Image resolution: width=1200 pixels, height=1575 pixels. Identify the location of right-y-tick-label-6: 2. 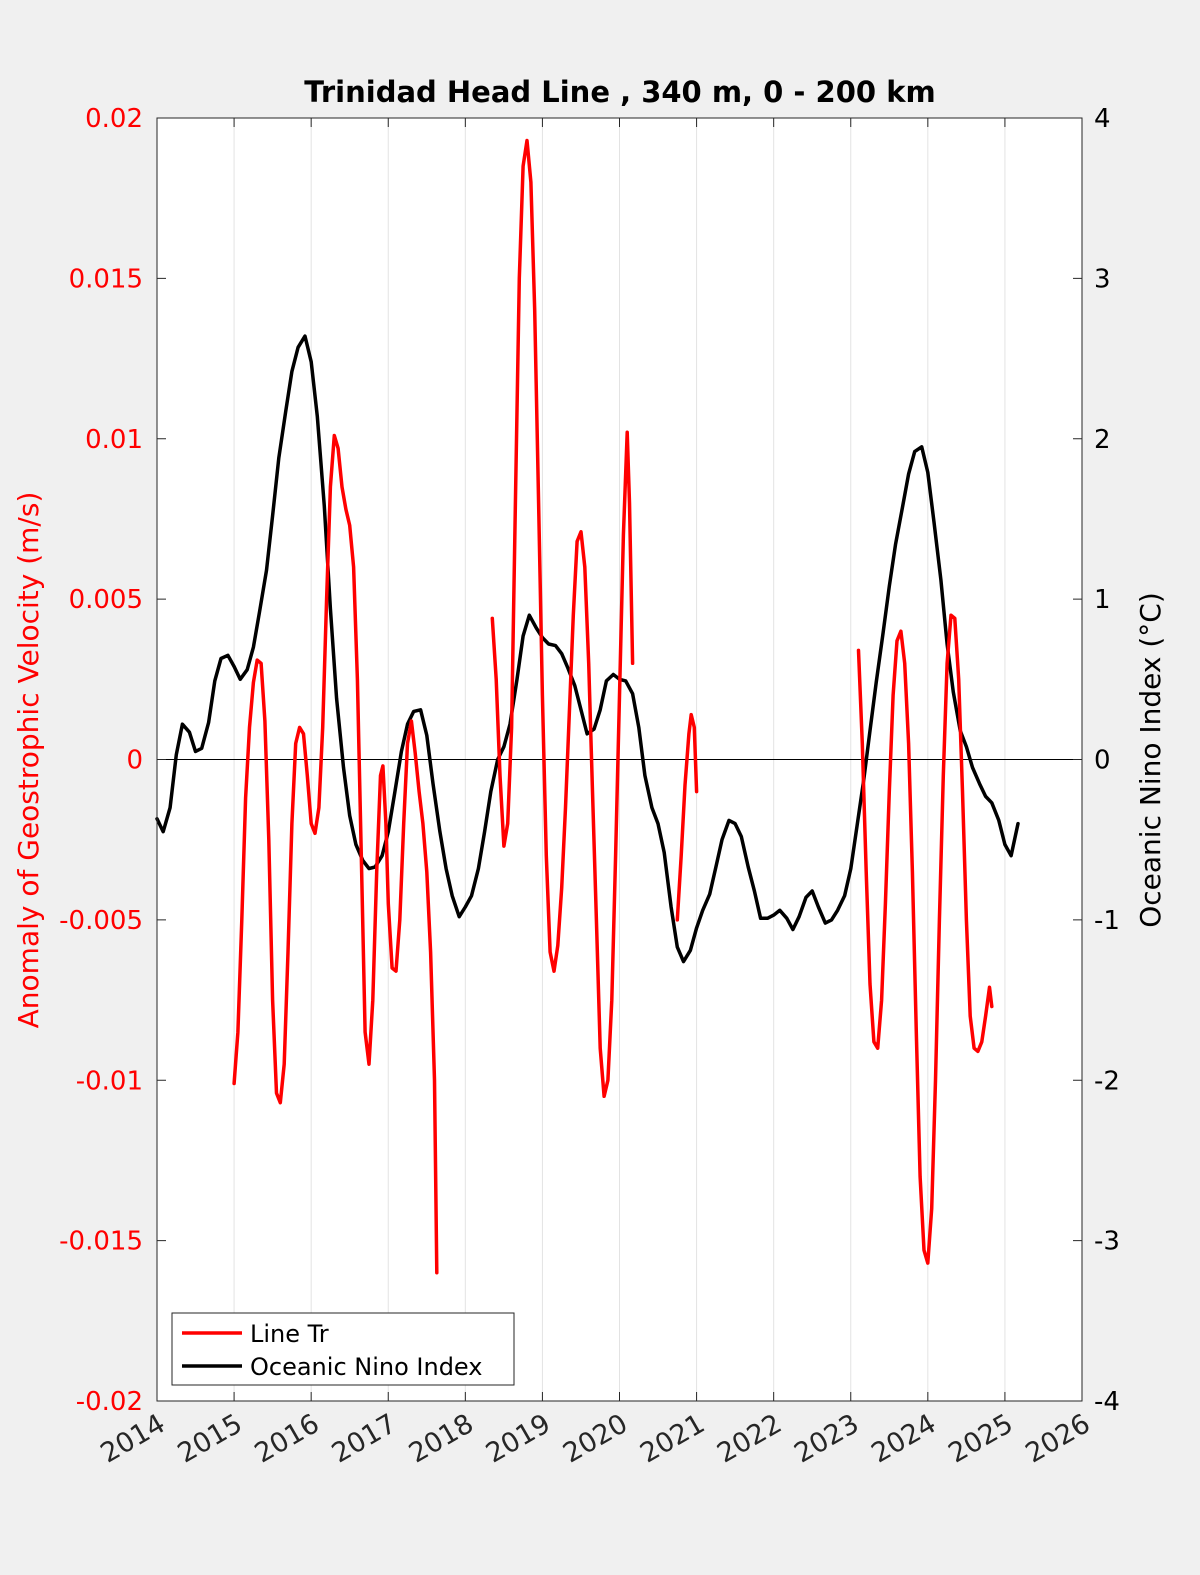
(1102, 440).